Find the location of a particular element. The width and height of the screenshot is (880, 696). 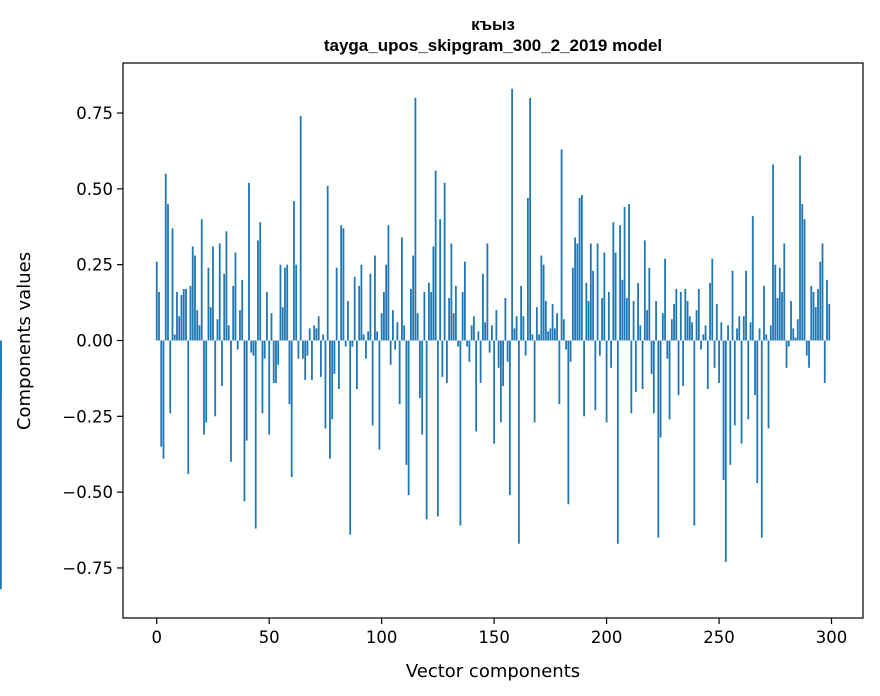

chart-subtitle: tayga_upos_skipgram_300_2_2019 model is located at coordinates (493, 45).